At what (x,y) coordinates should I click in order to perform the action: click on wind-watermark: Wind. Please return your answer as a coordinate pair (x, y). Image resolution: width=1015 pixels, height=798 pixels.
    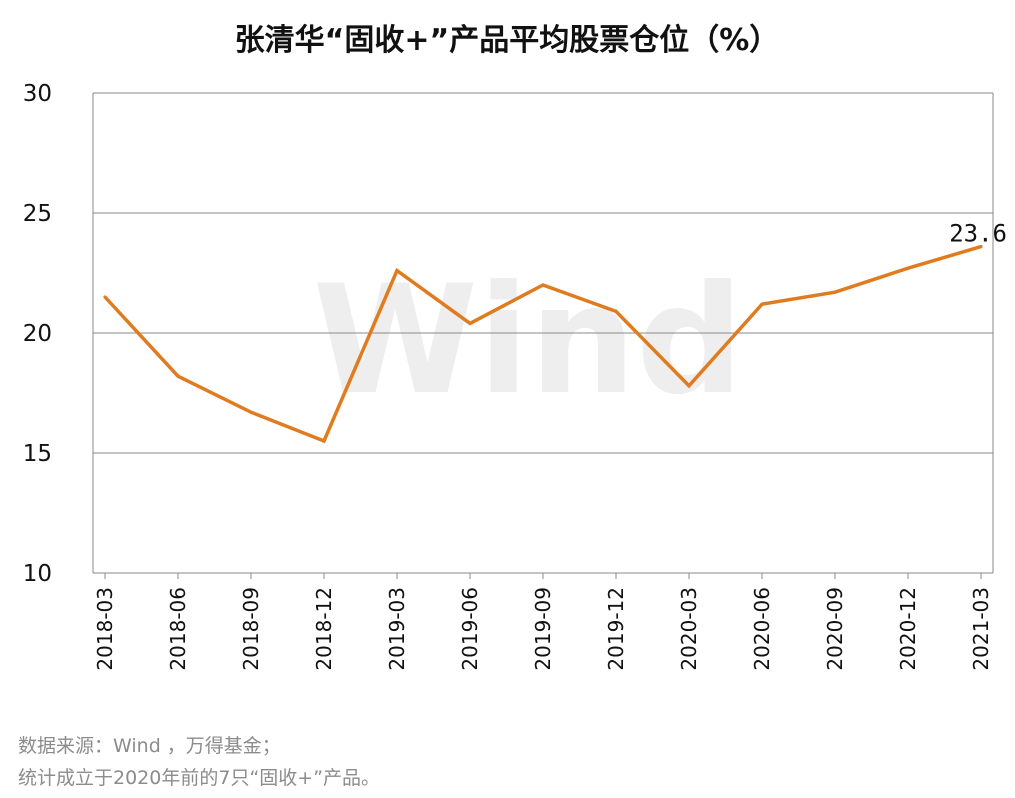
    Looking at the image, I should click on (527, 341).